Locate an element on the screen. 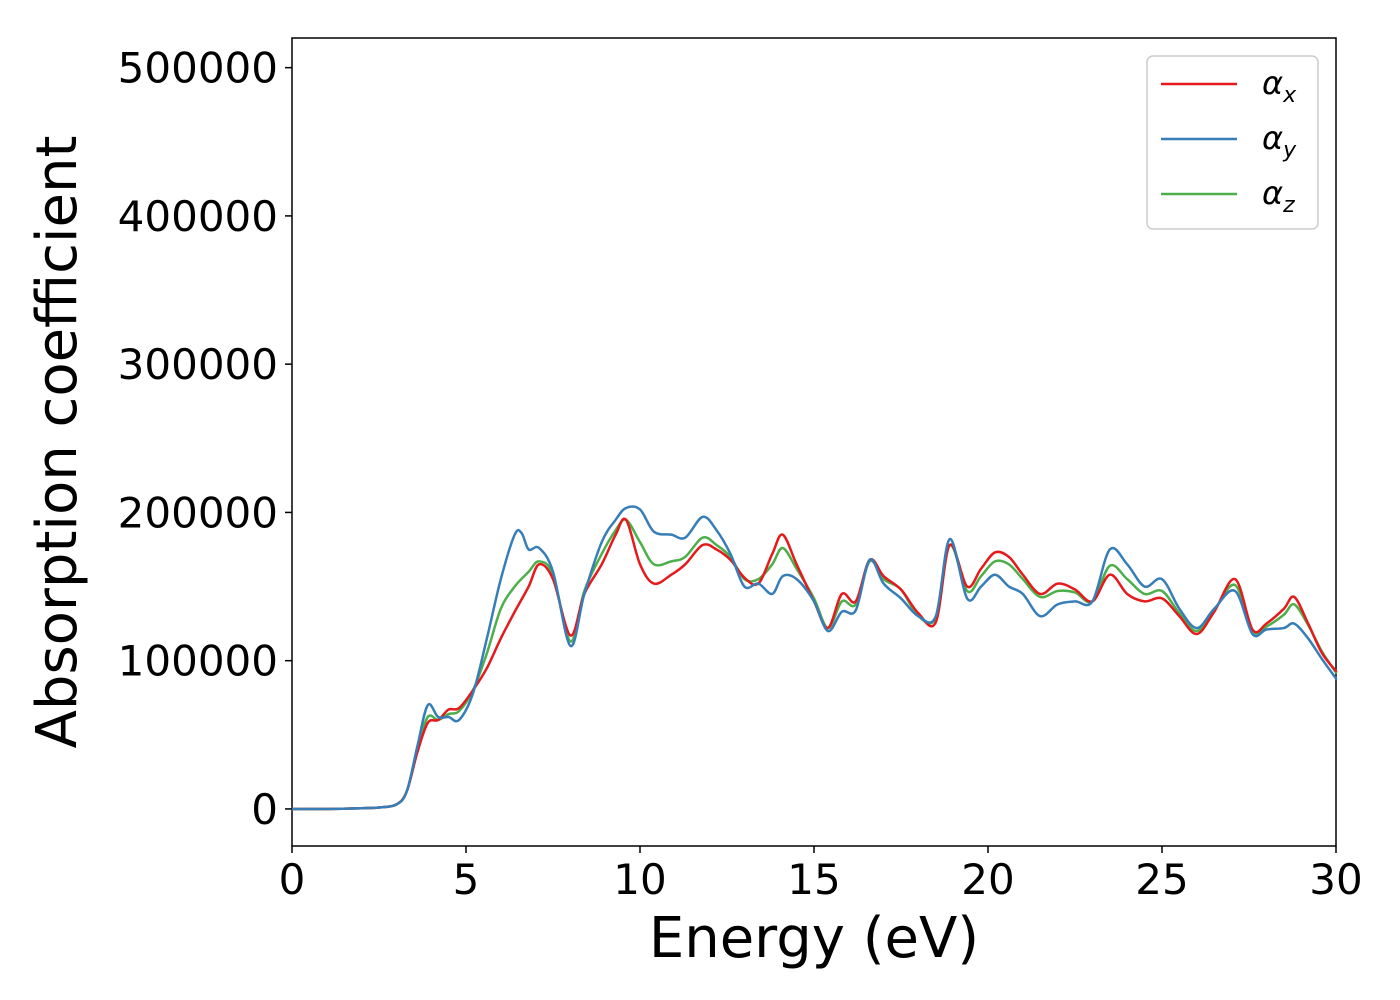 Image resolution: width=1400 pixels, height=1000 pixels. legend-label-z: αz is located at coordinates (1278, 196).